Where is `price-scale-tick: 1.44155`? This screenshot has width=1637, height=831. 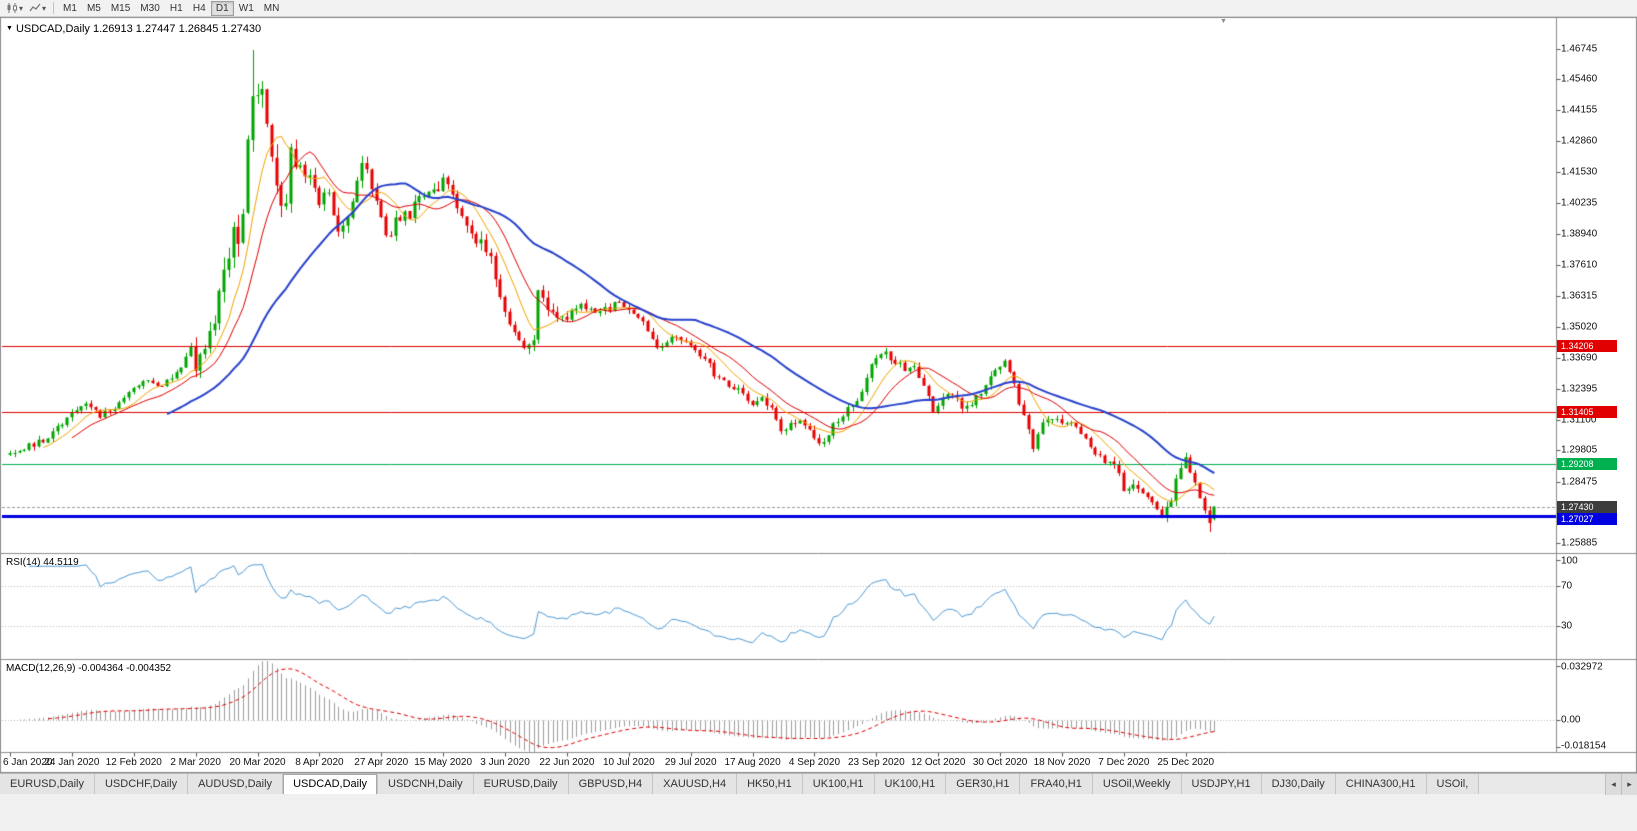 price-scale-tick: 1.44155 is located at coordinates (1579, 110).